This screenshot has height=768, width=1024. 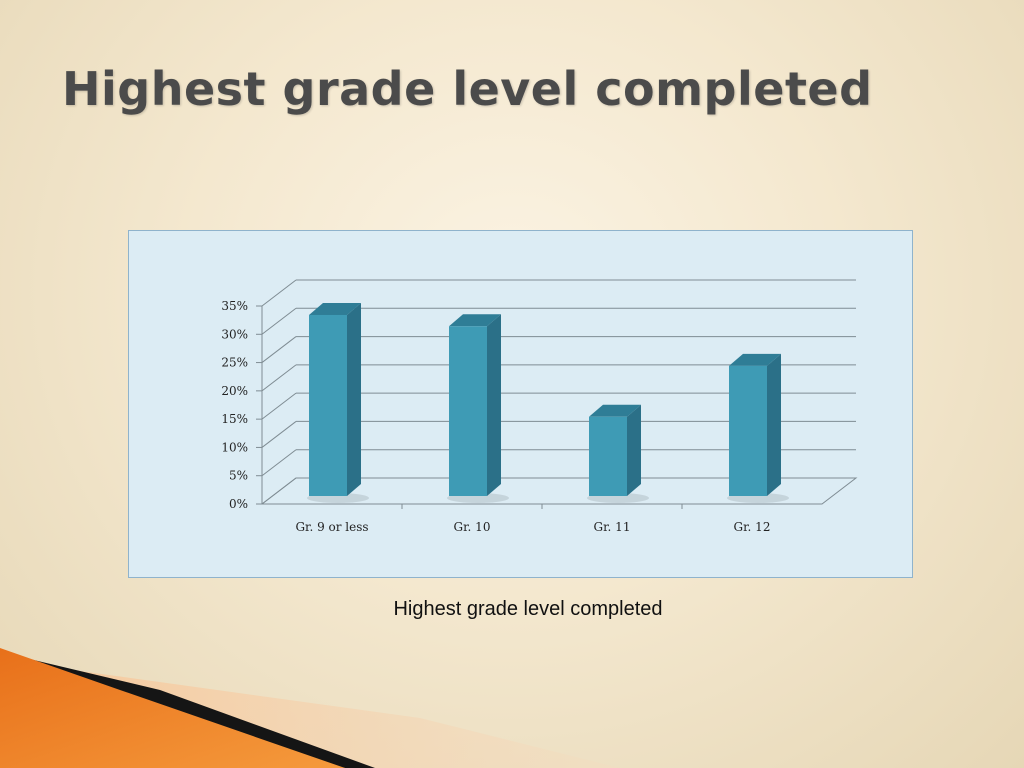 What do you see at coordinates (234, 447) in the screenshot?
I see `y-tick-label: 10%` at bounding box center [234, 447].